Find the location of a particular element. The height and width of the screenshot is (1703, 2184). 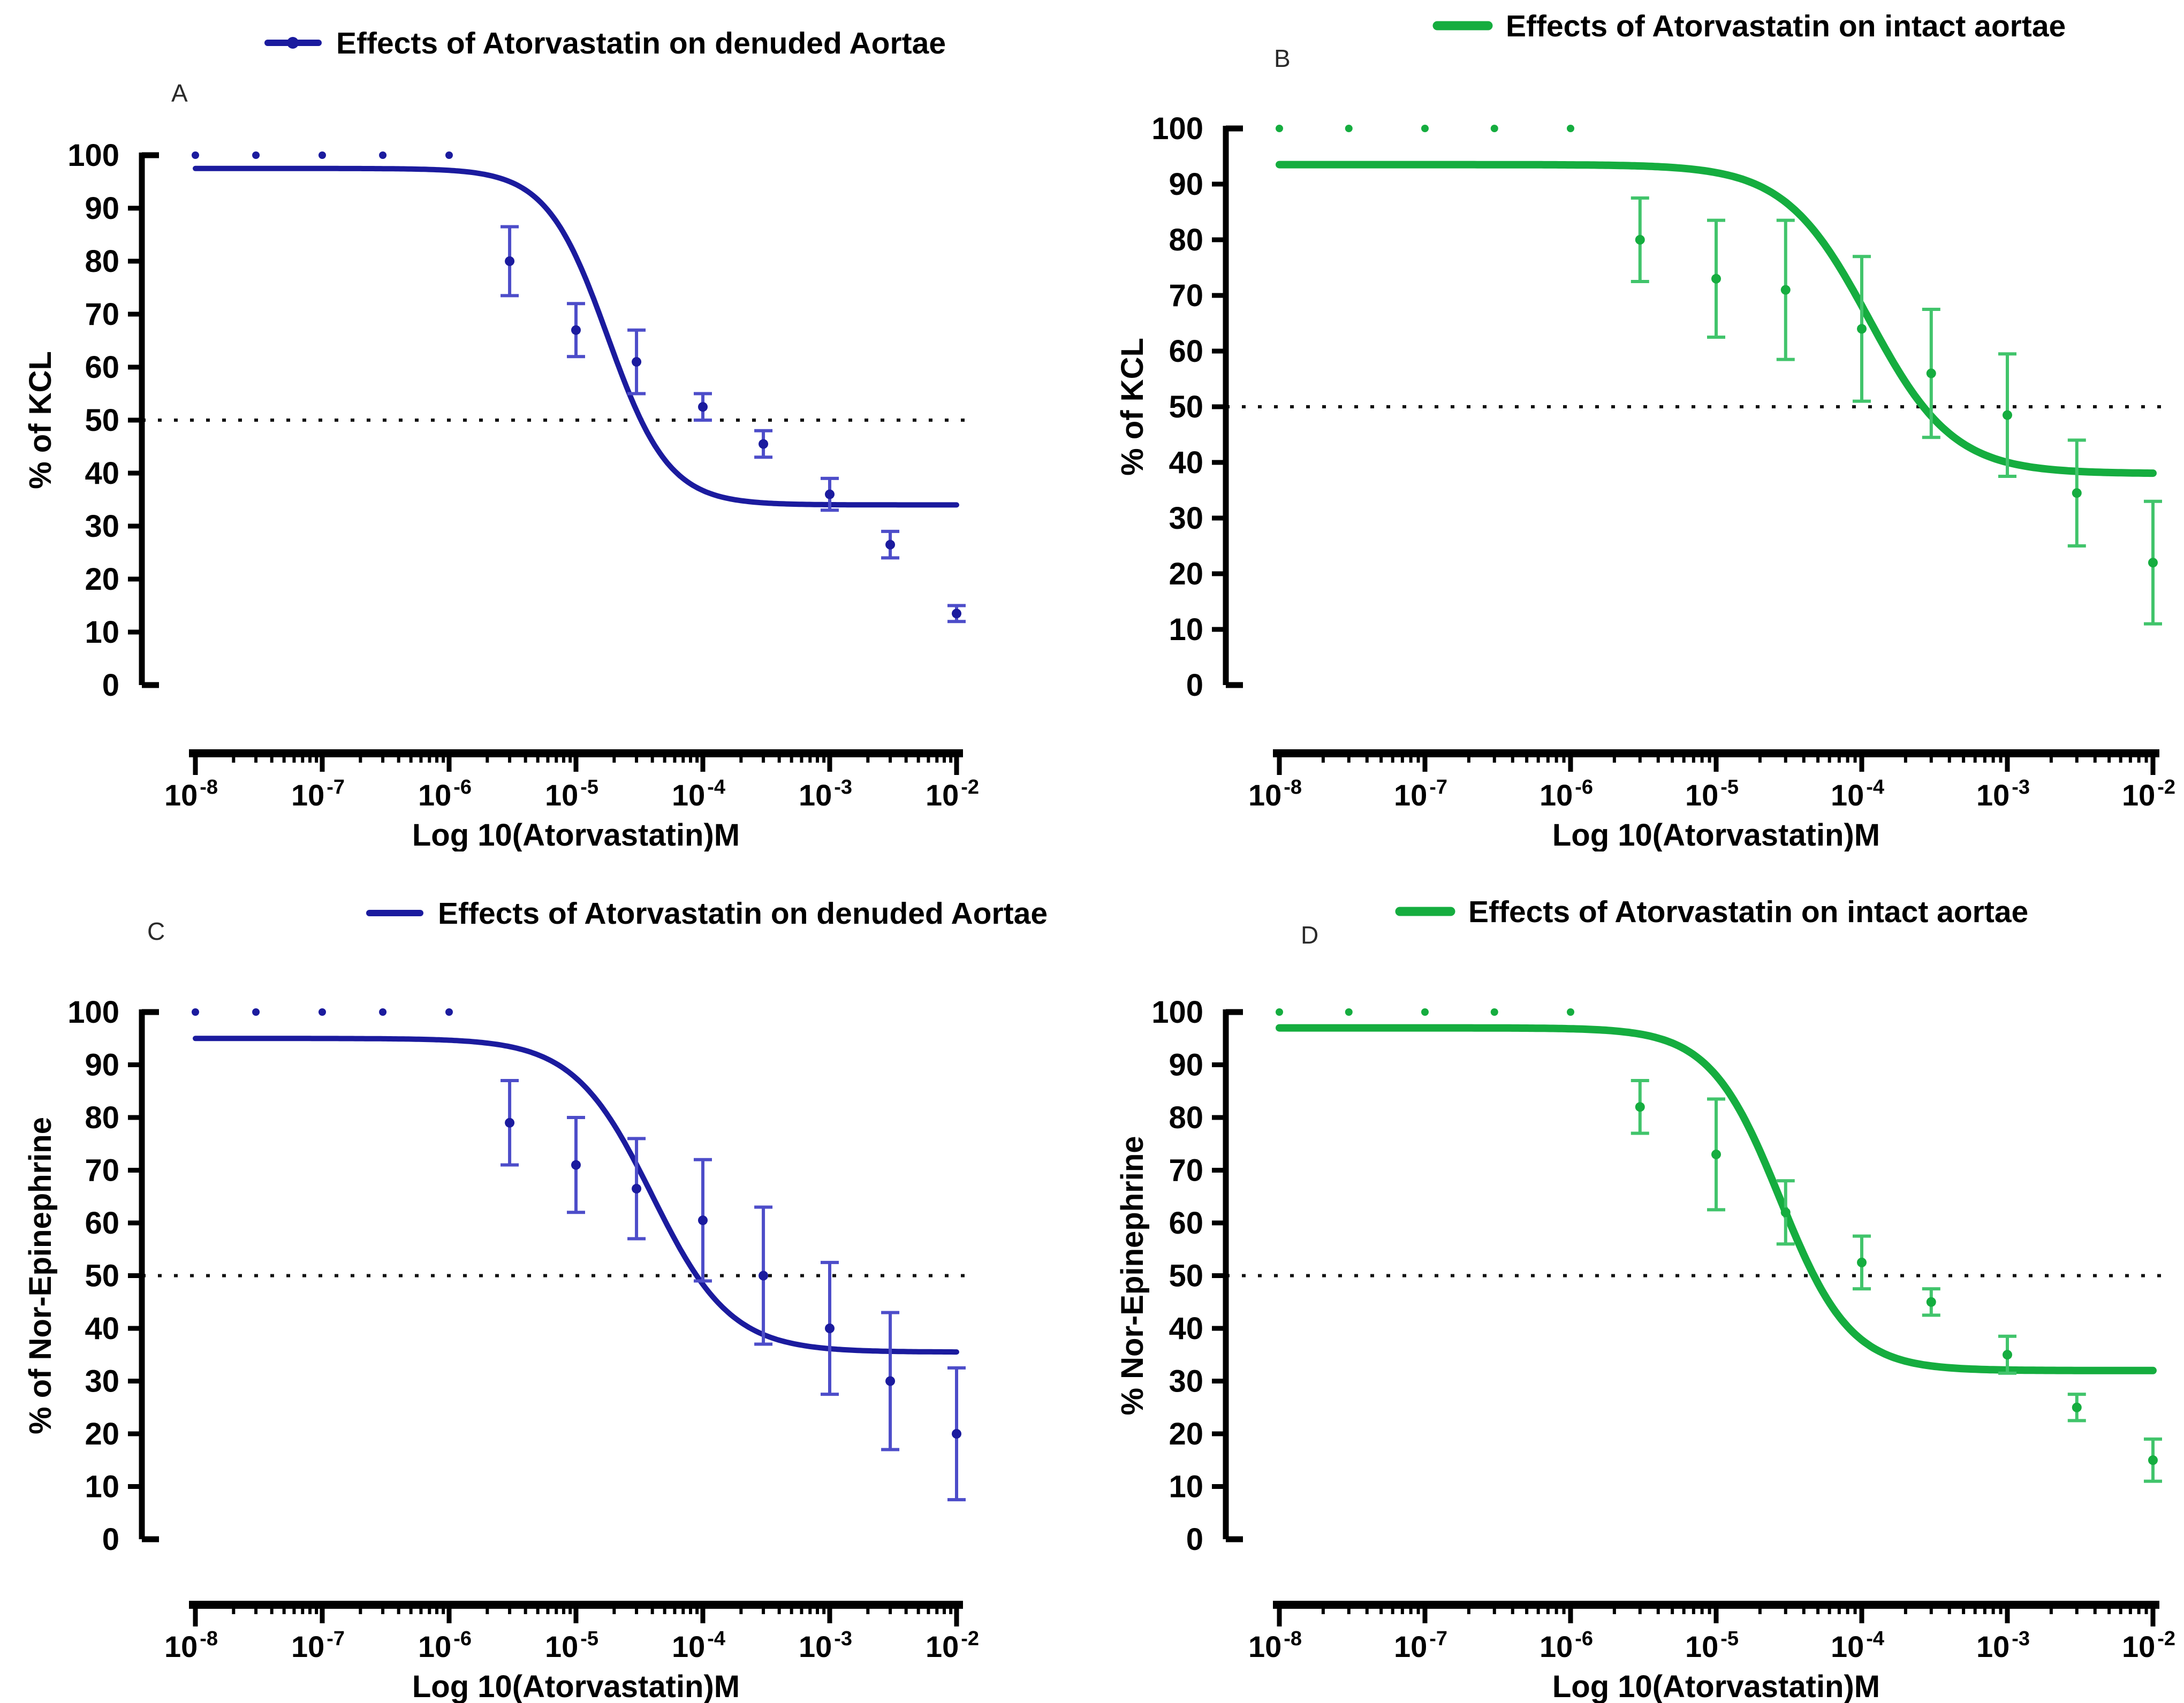

y-axis-title: % Nor-Epinephrine is located at coordinates (1132, 1276).